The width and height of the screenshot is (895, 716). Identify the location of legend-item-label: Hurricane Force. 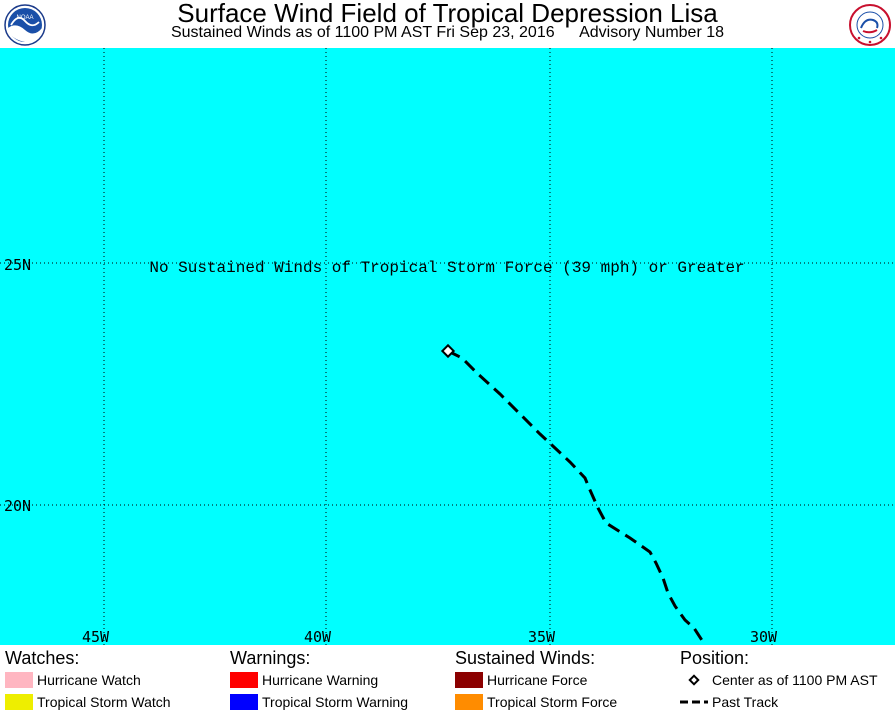
(537, 680).